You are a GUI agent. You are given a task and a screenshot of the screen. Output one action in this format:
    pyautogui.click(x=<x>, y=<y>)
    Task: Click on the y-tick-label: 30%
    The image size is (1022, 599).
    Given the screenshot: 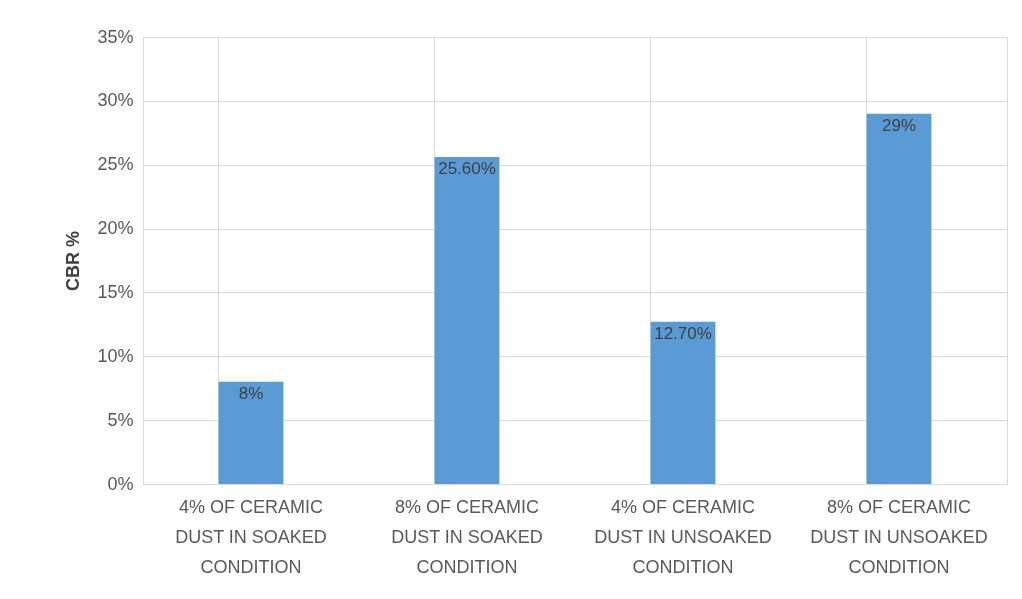 What is the action you would take?
    pyautogui.click(x=115, y=100)
    